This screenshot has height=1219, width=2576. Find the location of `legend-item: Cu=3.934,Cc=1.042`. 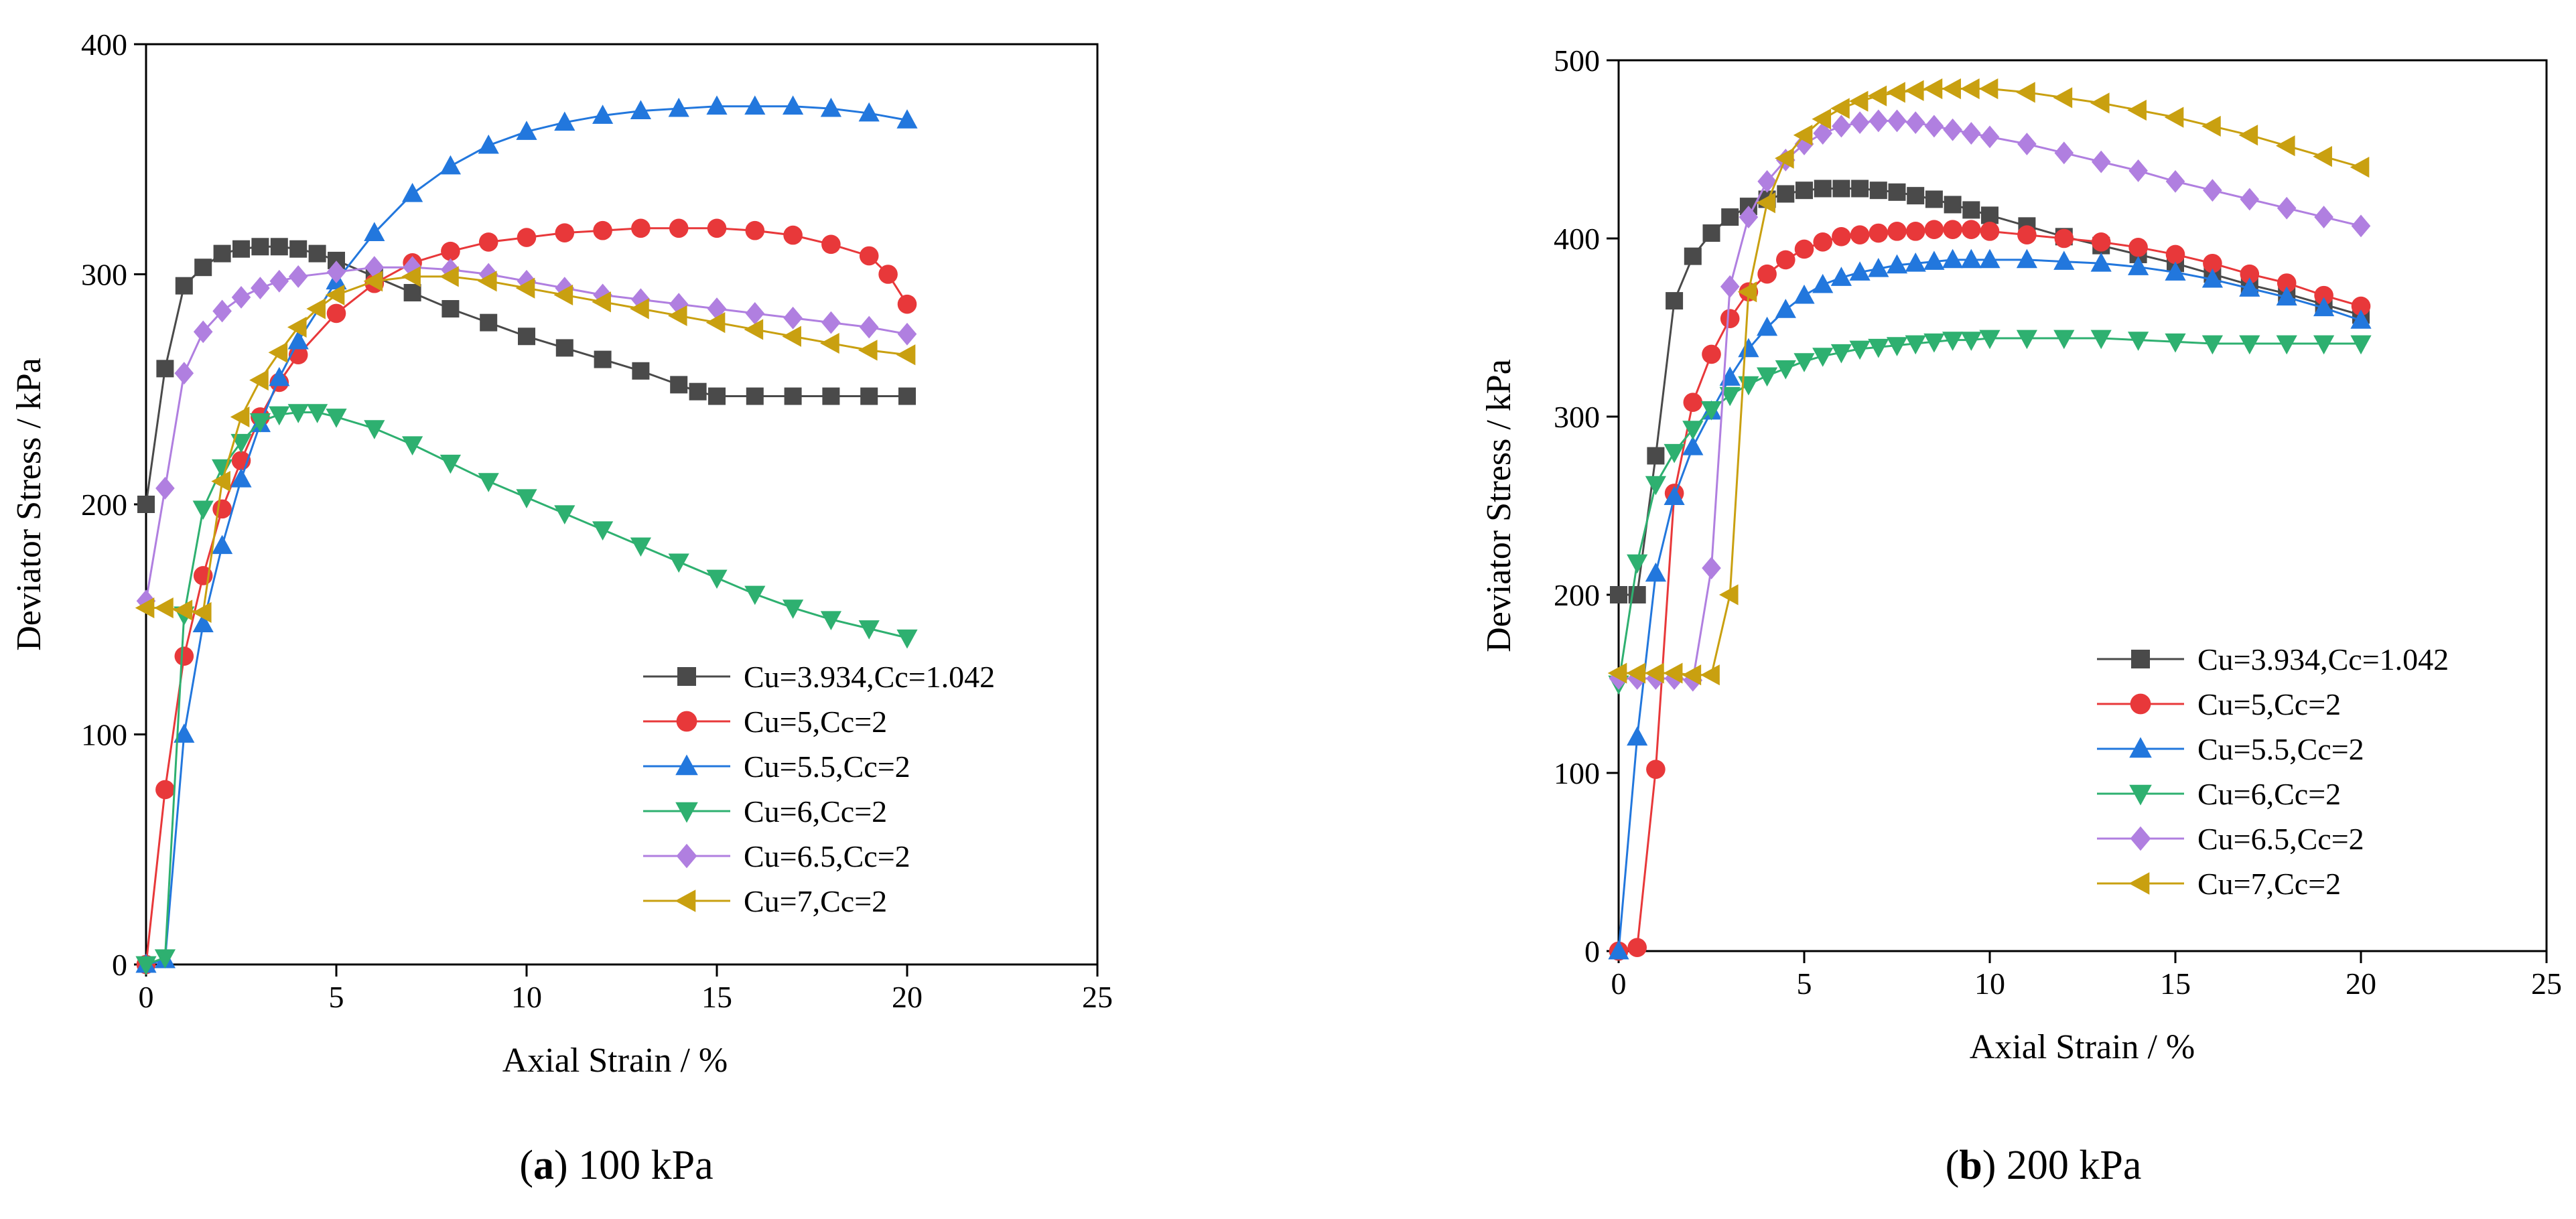

legend-item: Cu=3.934,Cc=1.042 is located at coordinates (2273, 659).